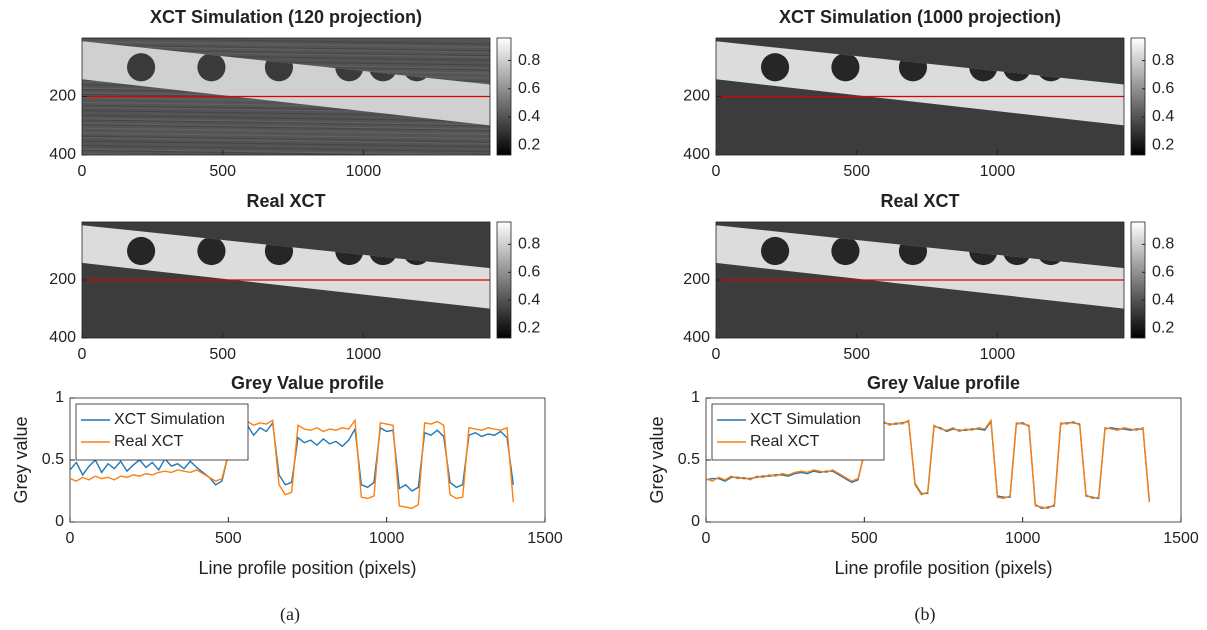 The height and width of the screenshot is (630, 1207). Describe the element at coordinates (286, 17) in the screenshot. I see `chart-title: XCT Simulation (120 projection)` at that location.